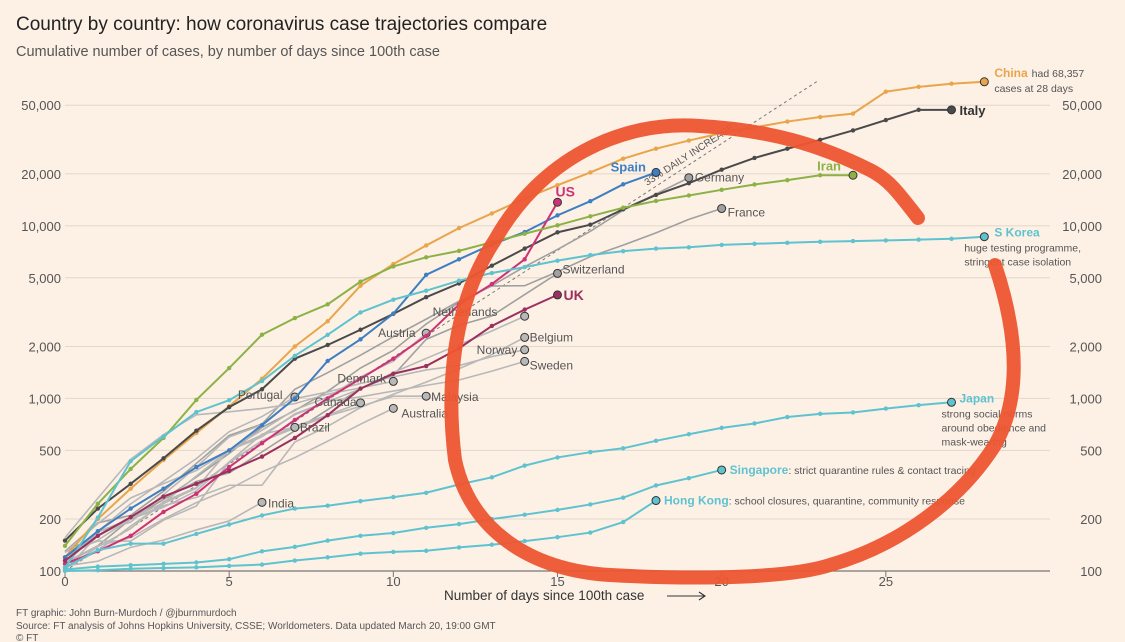 The image size is (1125, 642). I want to click on end-point-canada, so click(360, 403).